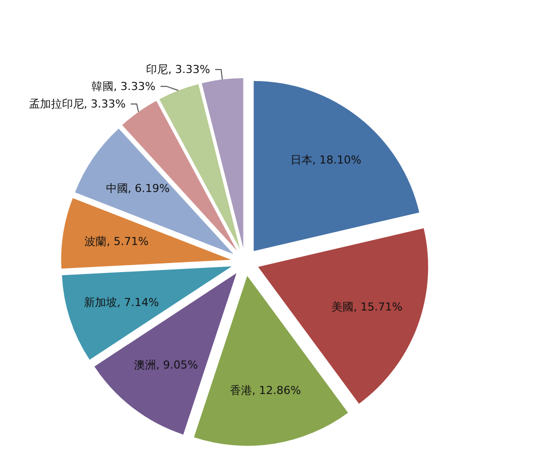 The height and width of the screenshot is (456, 534). I want to click on slice-label: 中國, 6.19%, so click(138, 189).